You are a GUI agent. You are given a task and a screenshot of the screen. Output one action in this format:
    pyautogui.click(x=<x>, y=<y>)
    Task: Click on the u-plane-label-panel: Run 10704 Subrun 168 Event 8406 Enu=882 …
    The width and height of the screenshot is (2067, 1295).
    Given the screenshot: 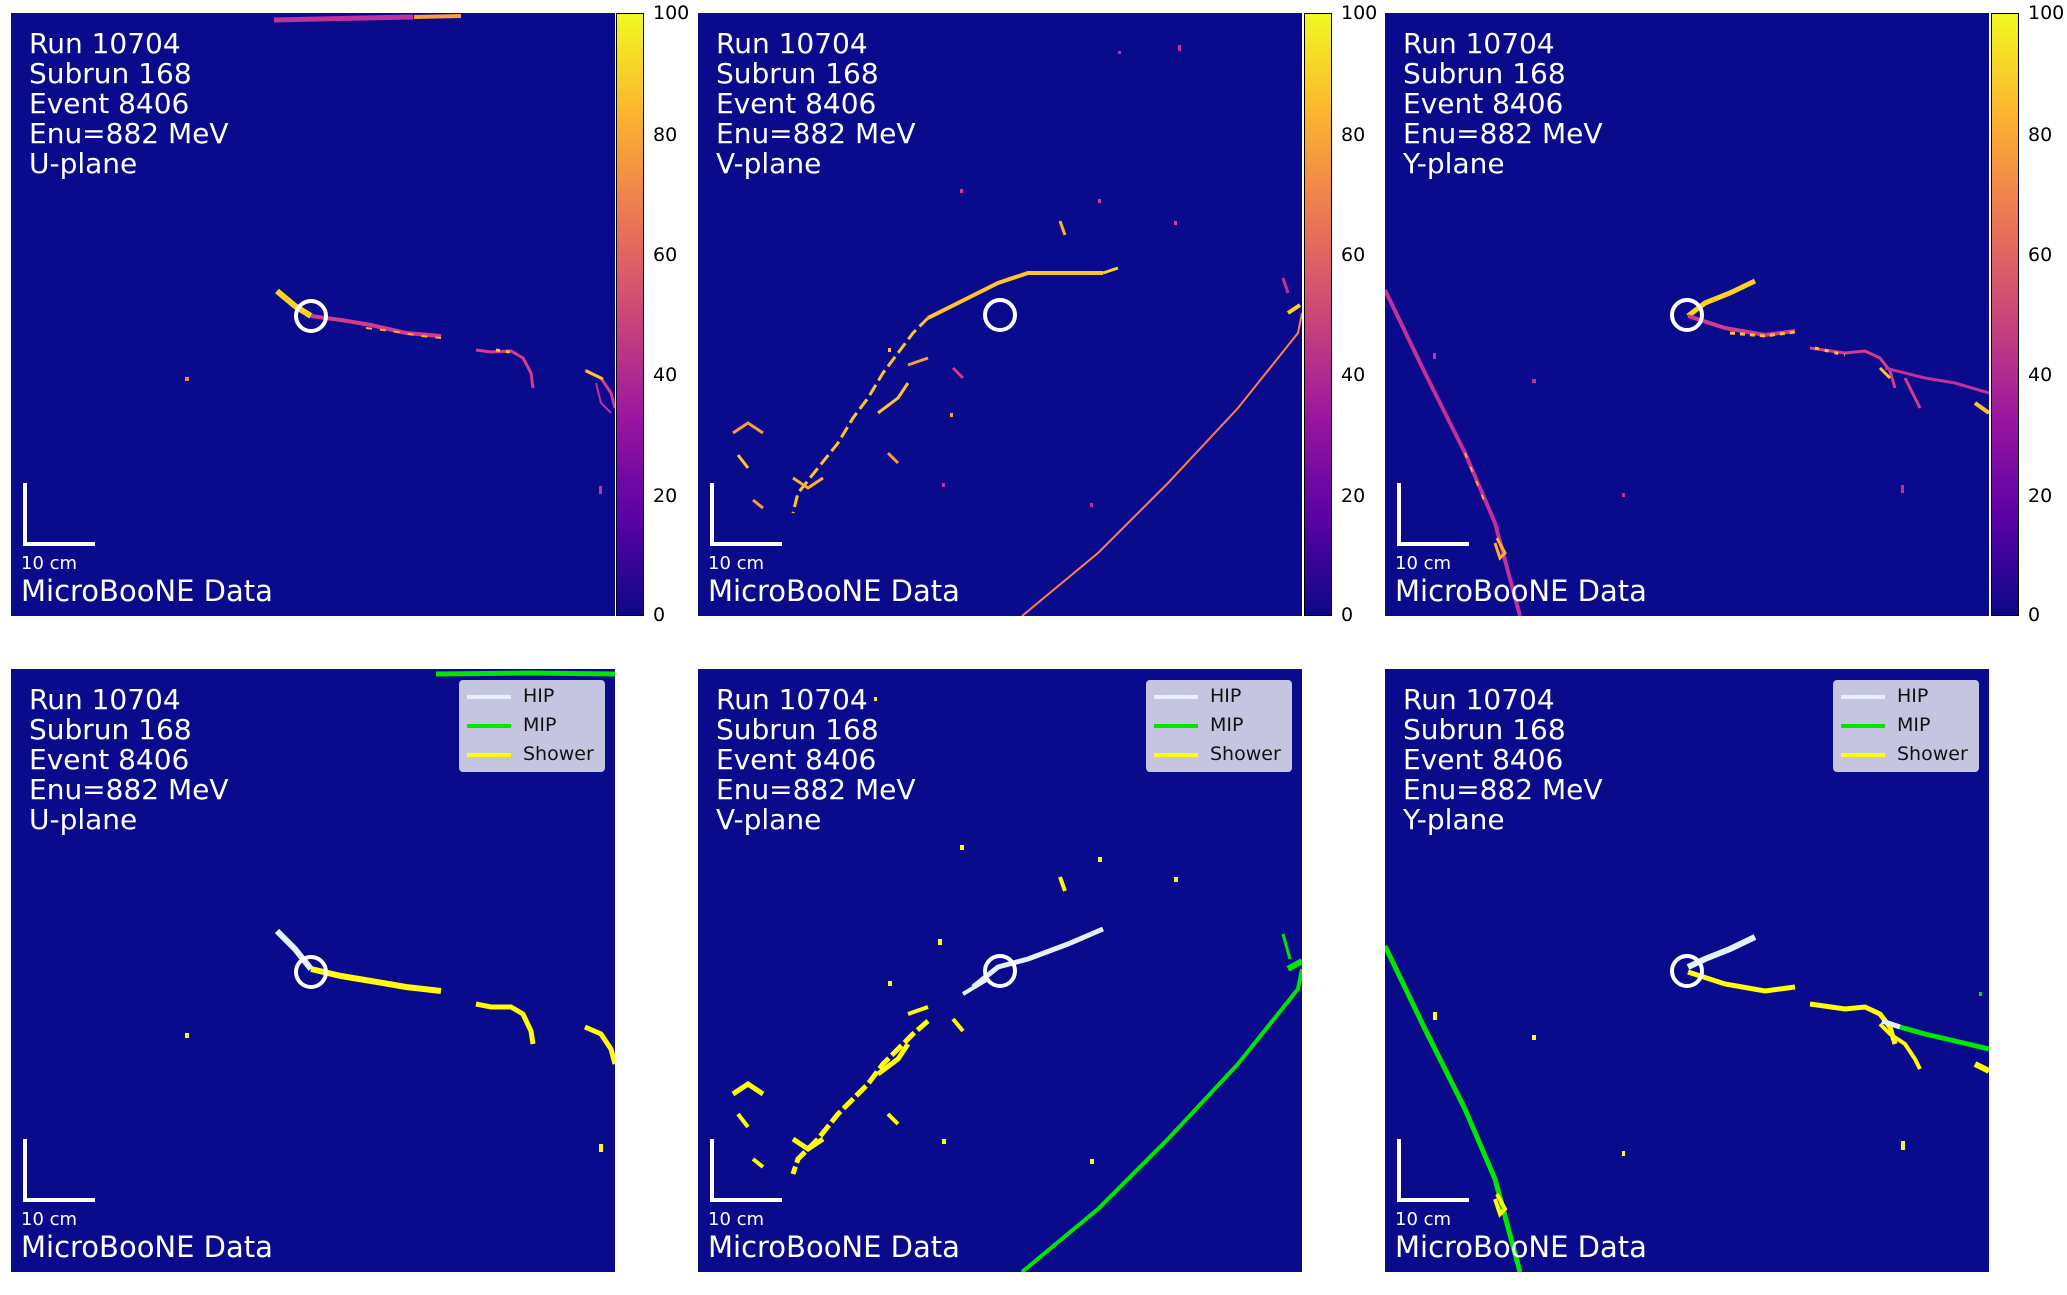 What is the action you would take?
    pyautogui.click(x=313, y=970)
    